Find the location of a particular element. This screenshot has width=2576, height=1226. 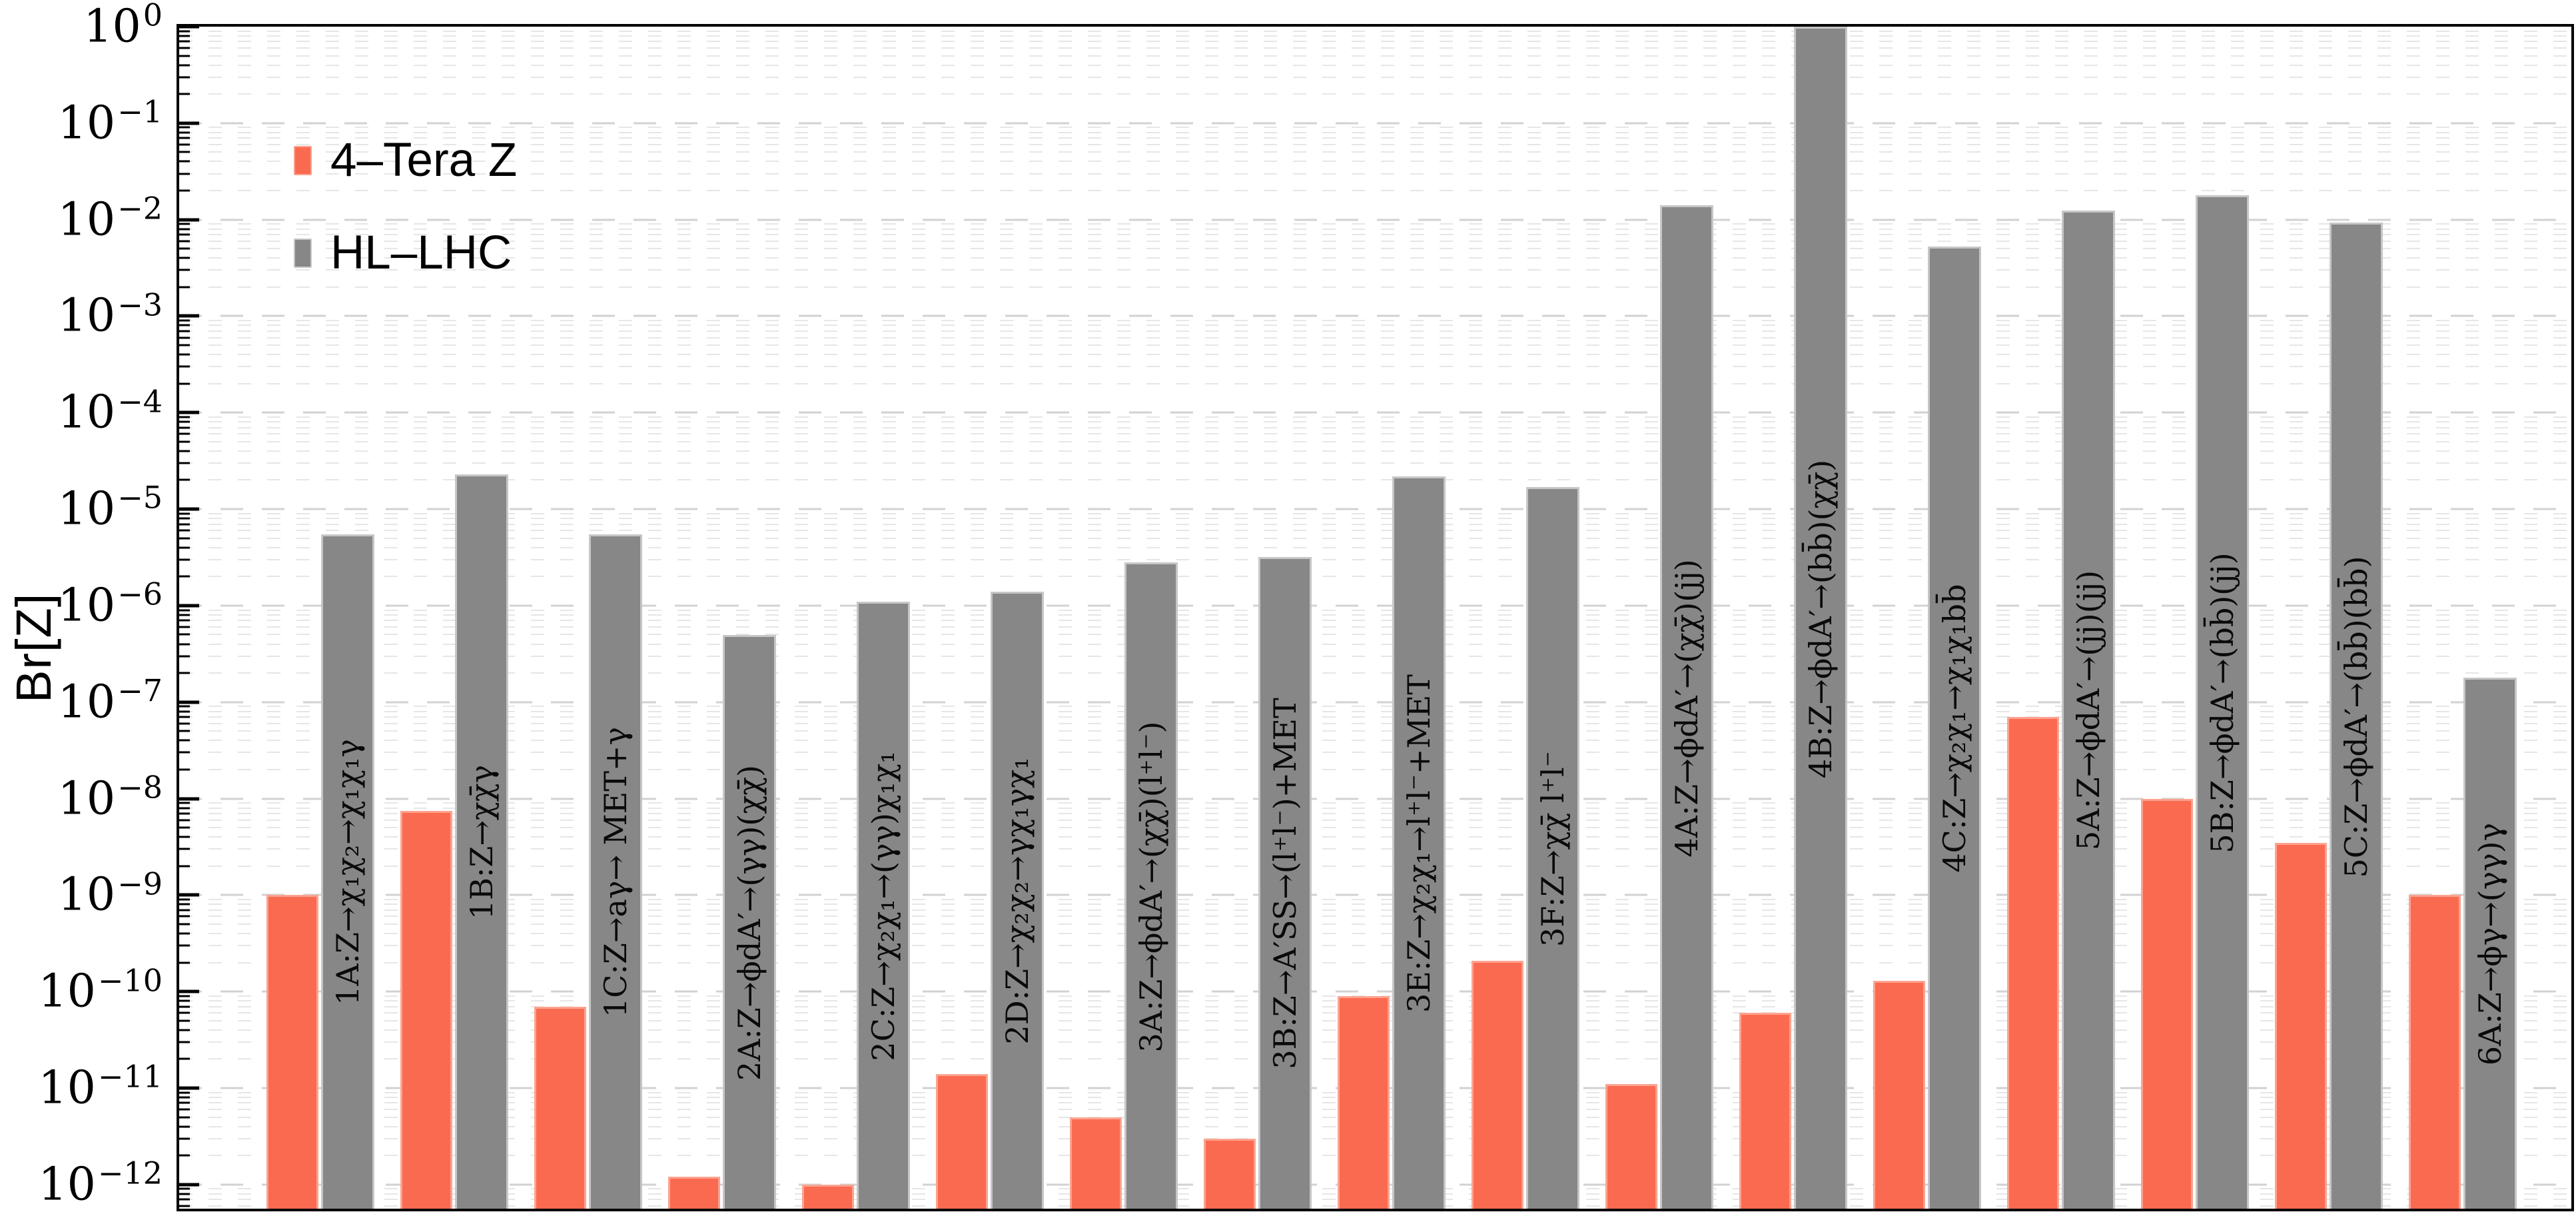

tick-exponent: −11 is located at coordinates (130, 1076).